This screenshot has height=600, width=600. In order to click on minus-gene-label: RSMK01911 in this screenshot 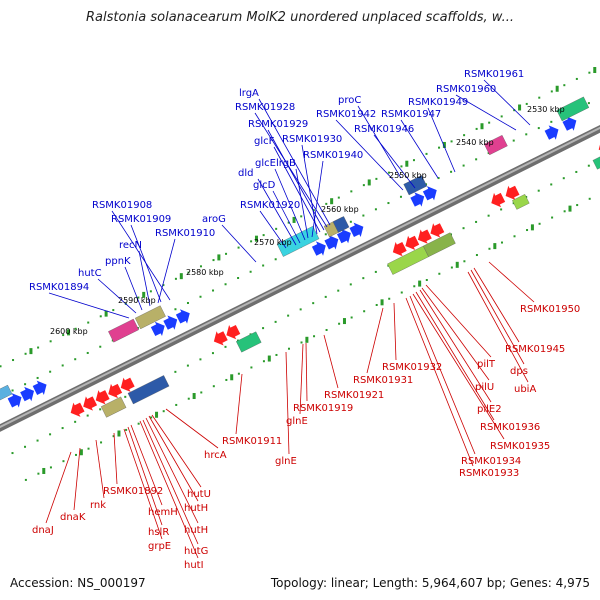, I will do `click(252, 441)`.